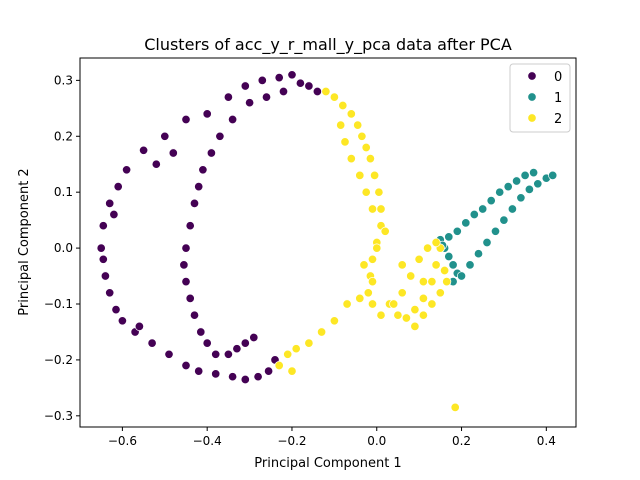  I want to click on x-tick-label: −0.6, so click(122, 441).